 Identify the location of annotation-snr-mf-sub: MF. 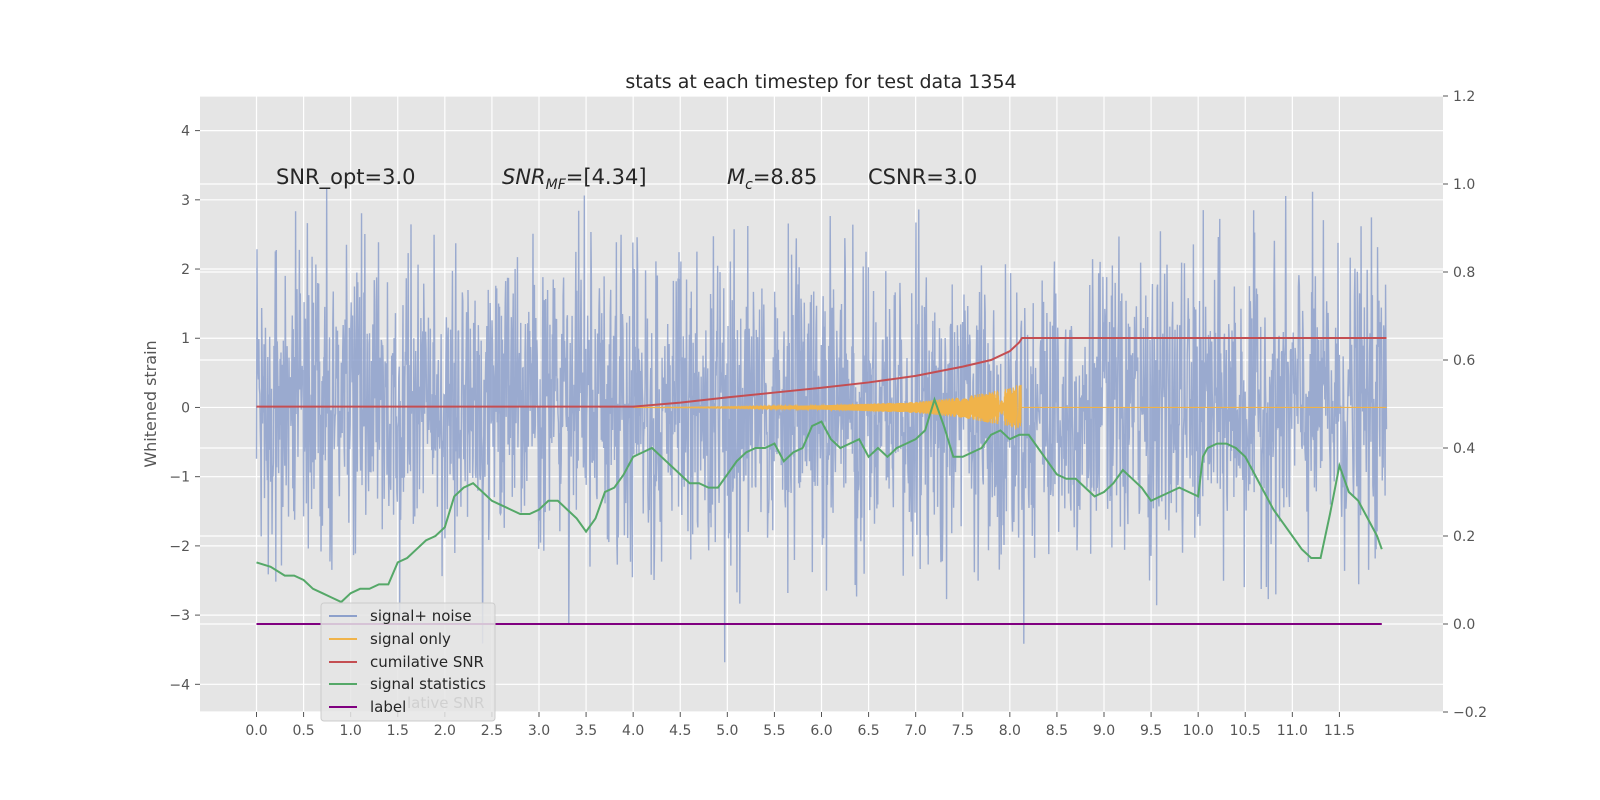
(556, 185).